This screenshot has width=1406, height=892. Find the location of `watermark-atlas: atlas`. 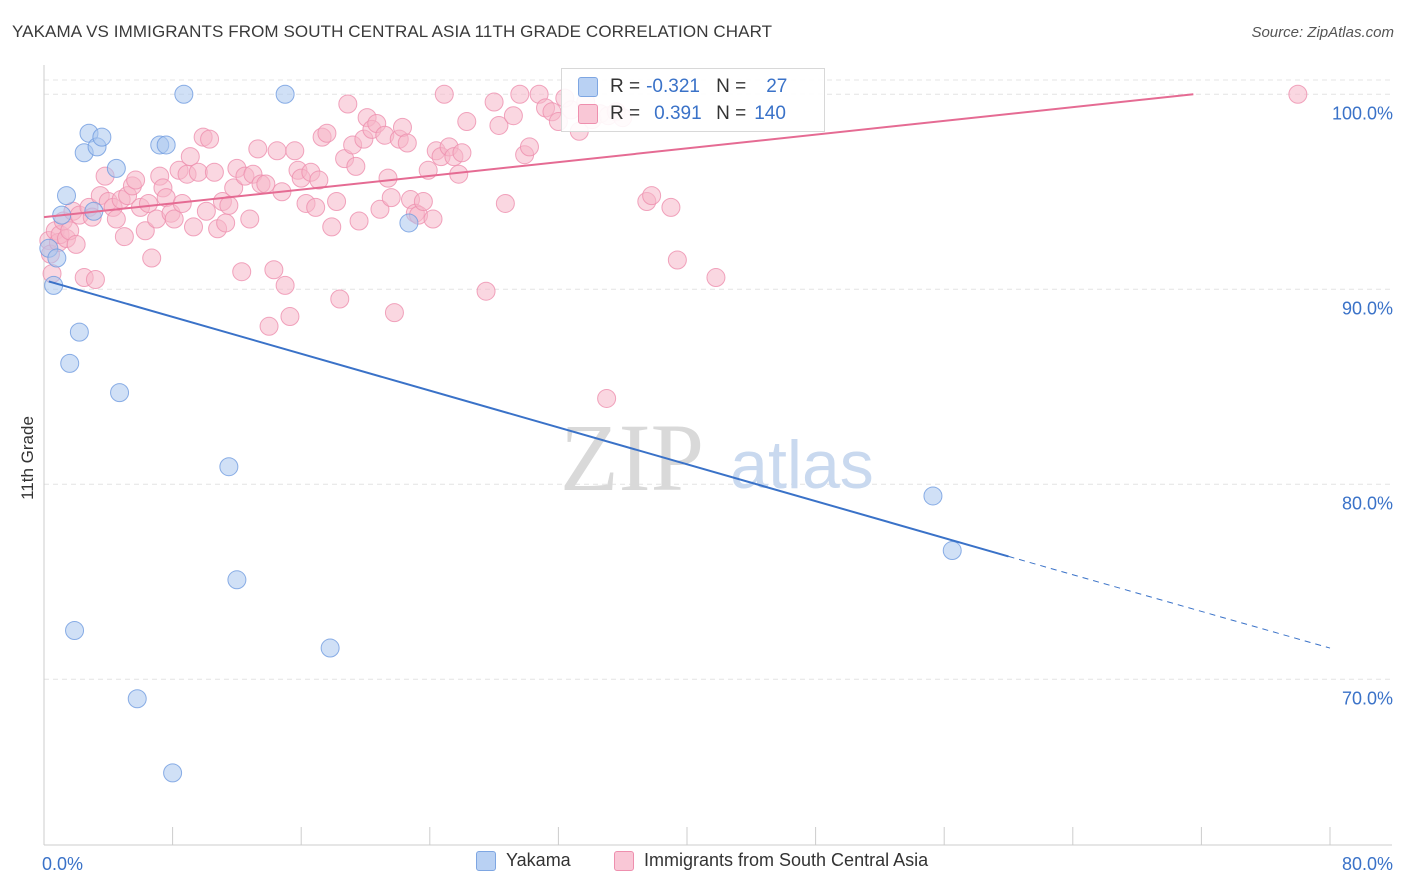

watermark-atlas: atlas is located at coordinates (802, 465).